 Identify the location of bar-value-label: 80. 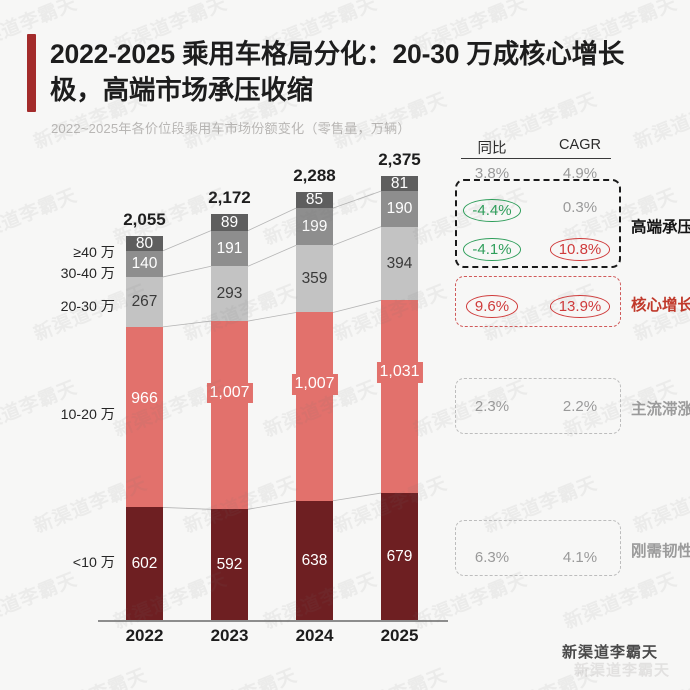
(144, 243).